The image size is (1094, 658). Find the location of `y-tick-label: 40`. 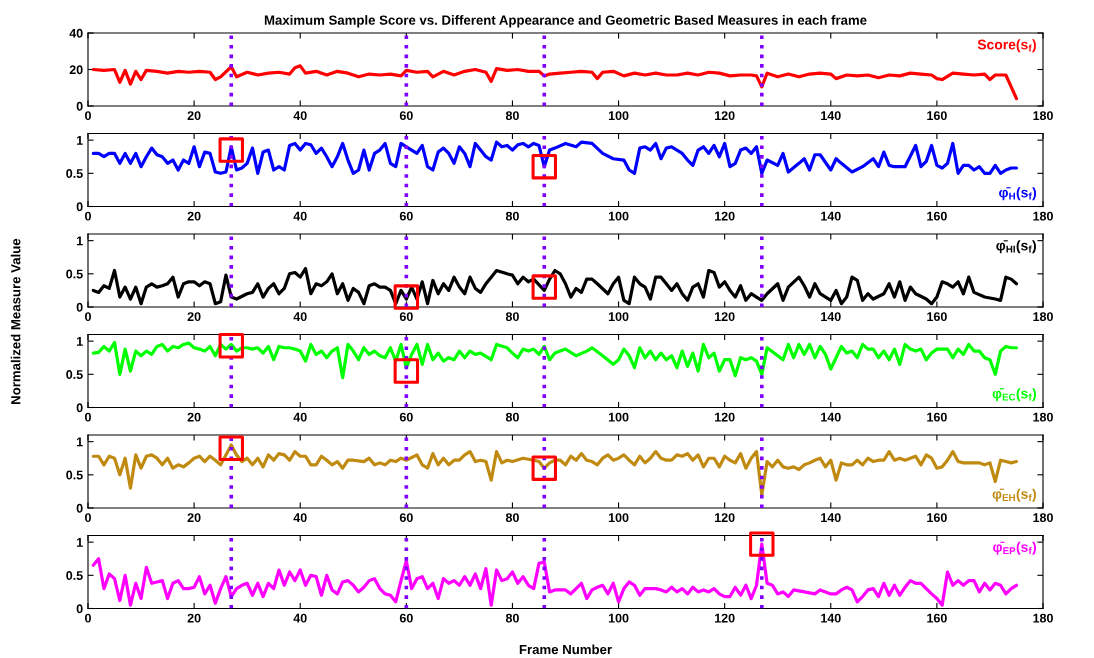

y-tick-label: 40 is located at coordinates (76, 33).